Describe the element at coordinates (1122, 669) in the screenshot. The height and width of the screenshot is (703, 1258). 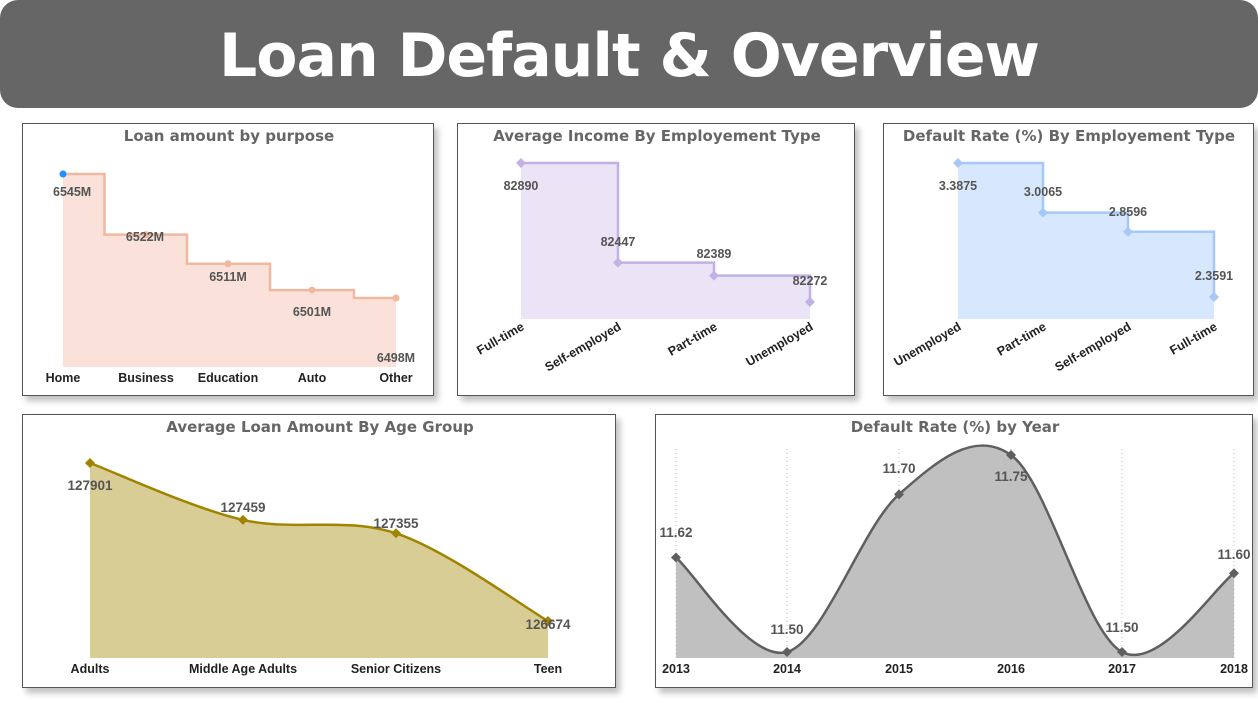
I see `category-label: 2017` at that location.